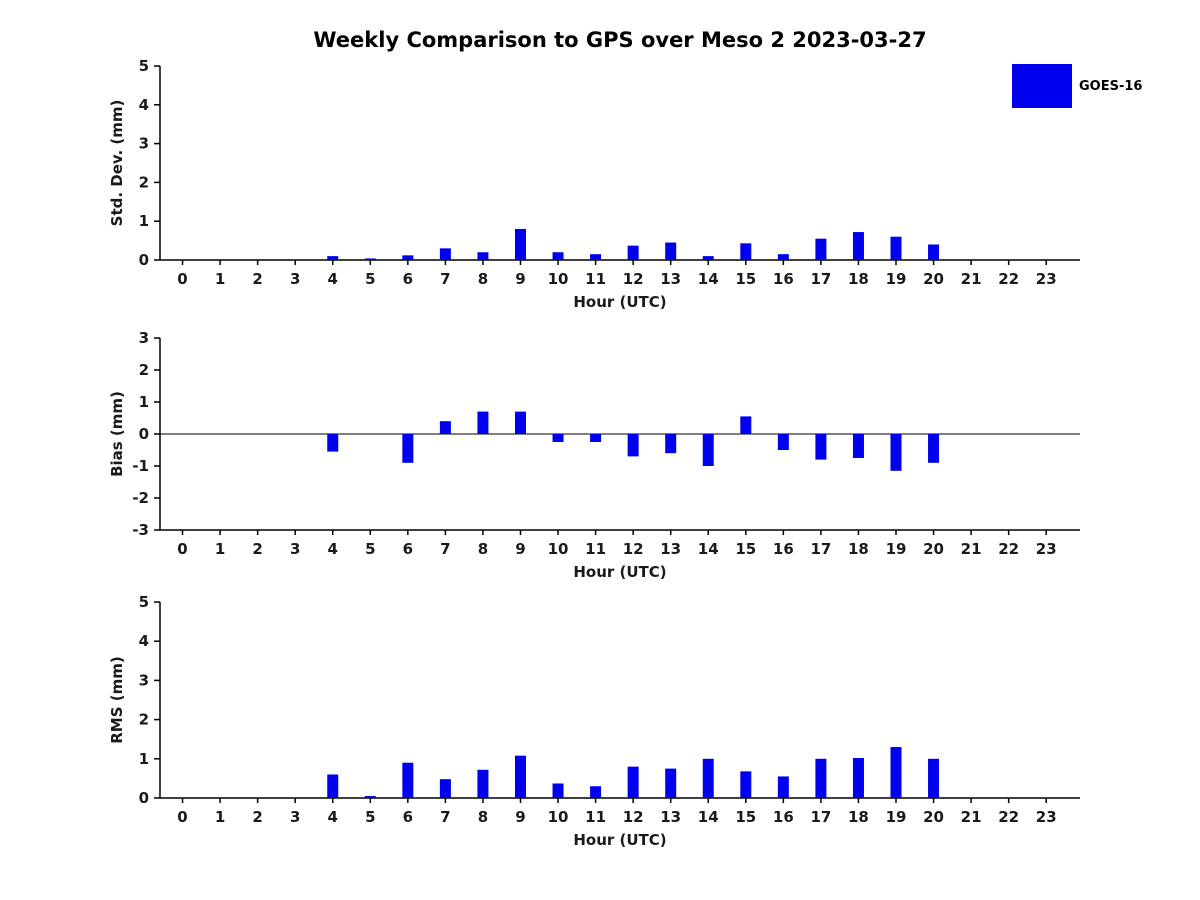  I want to click on x-tick-label: 11, so click(595, 549).